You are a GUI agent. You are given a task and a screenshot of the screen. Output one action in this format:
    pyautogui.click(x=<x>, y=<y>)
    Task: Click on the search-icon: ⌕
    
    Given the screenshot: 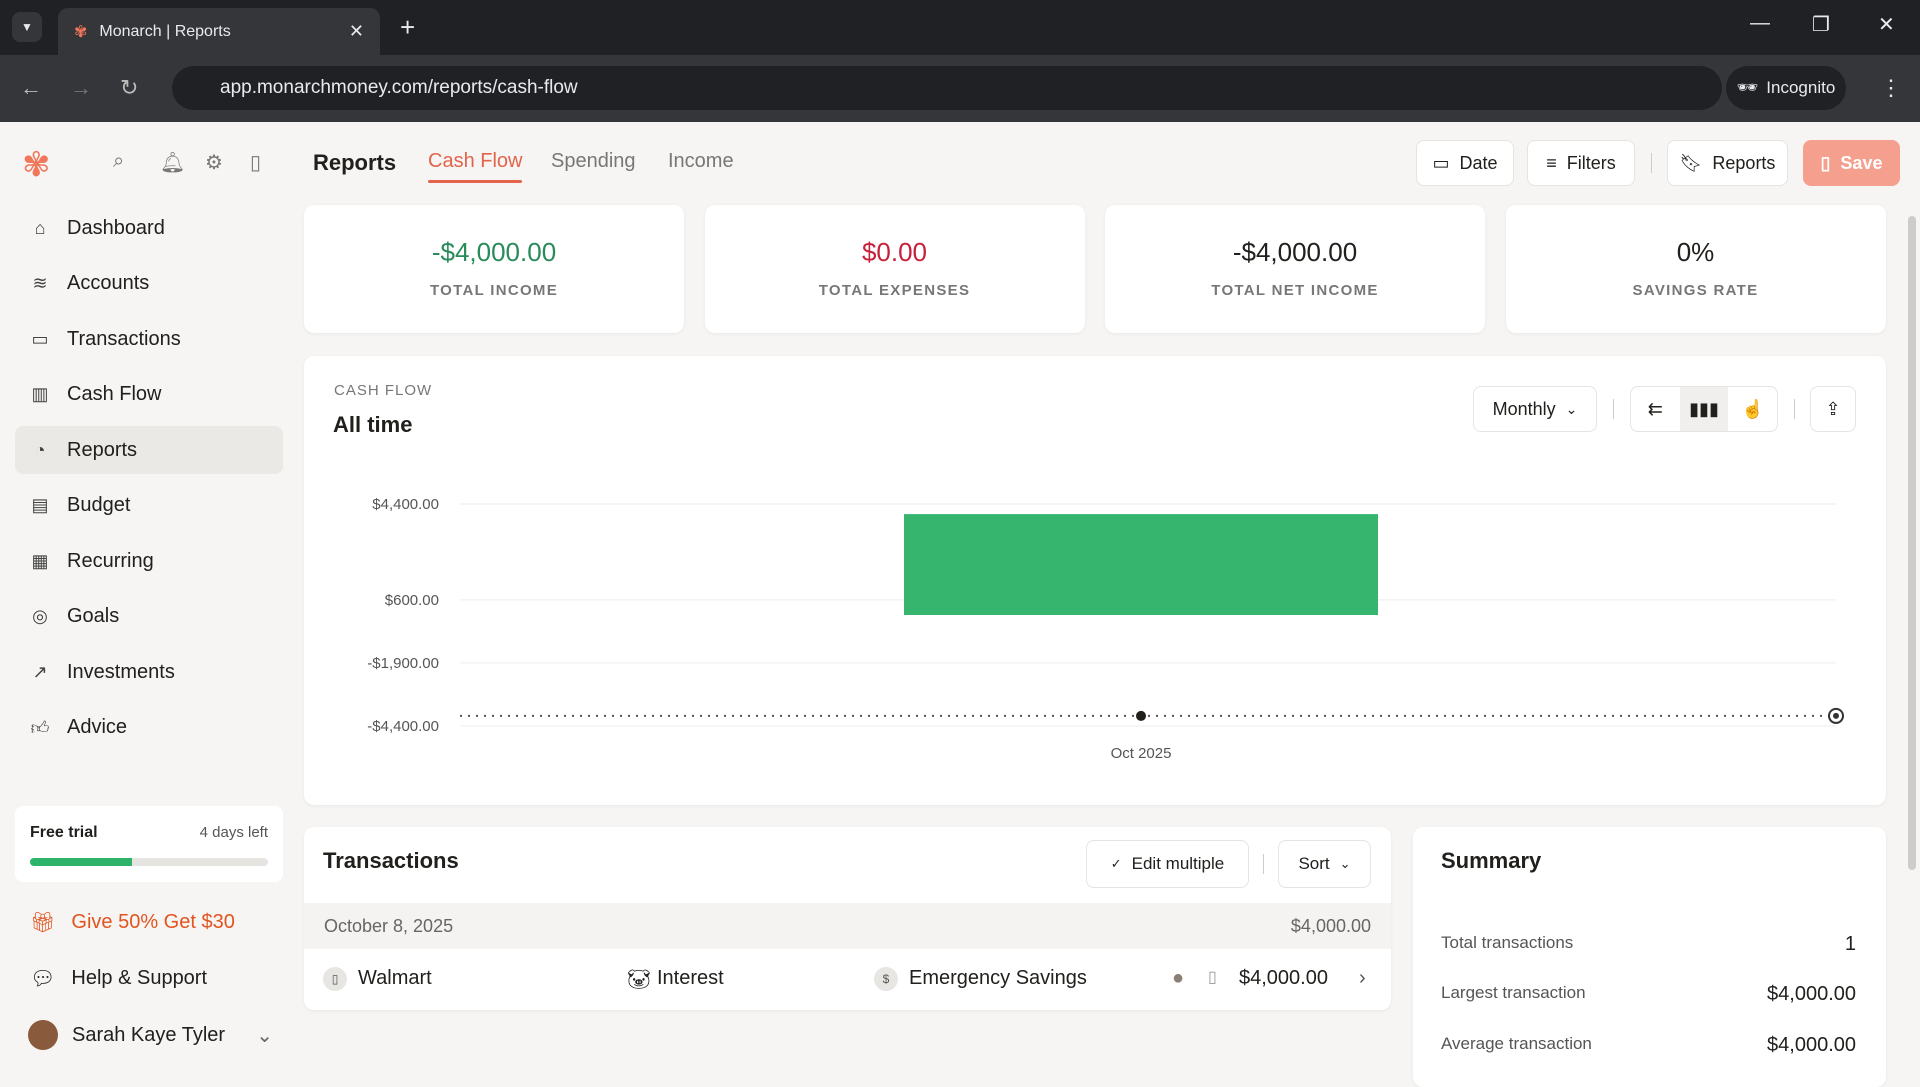 What is the action you would take?
    pyautogui.click(x=119, y=161)
    